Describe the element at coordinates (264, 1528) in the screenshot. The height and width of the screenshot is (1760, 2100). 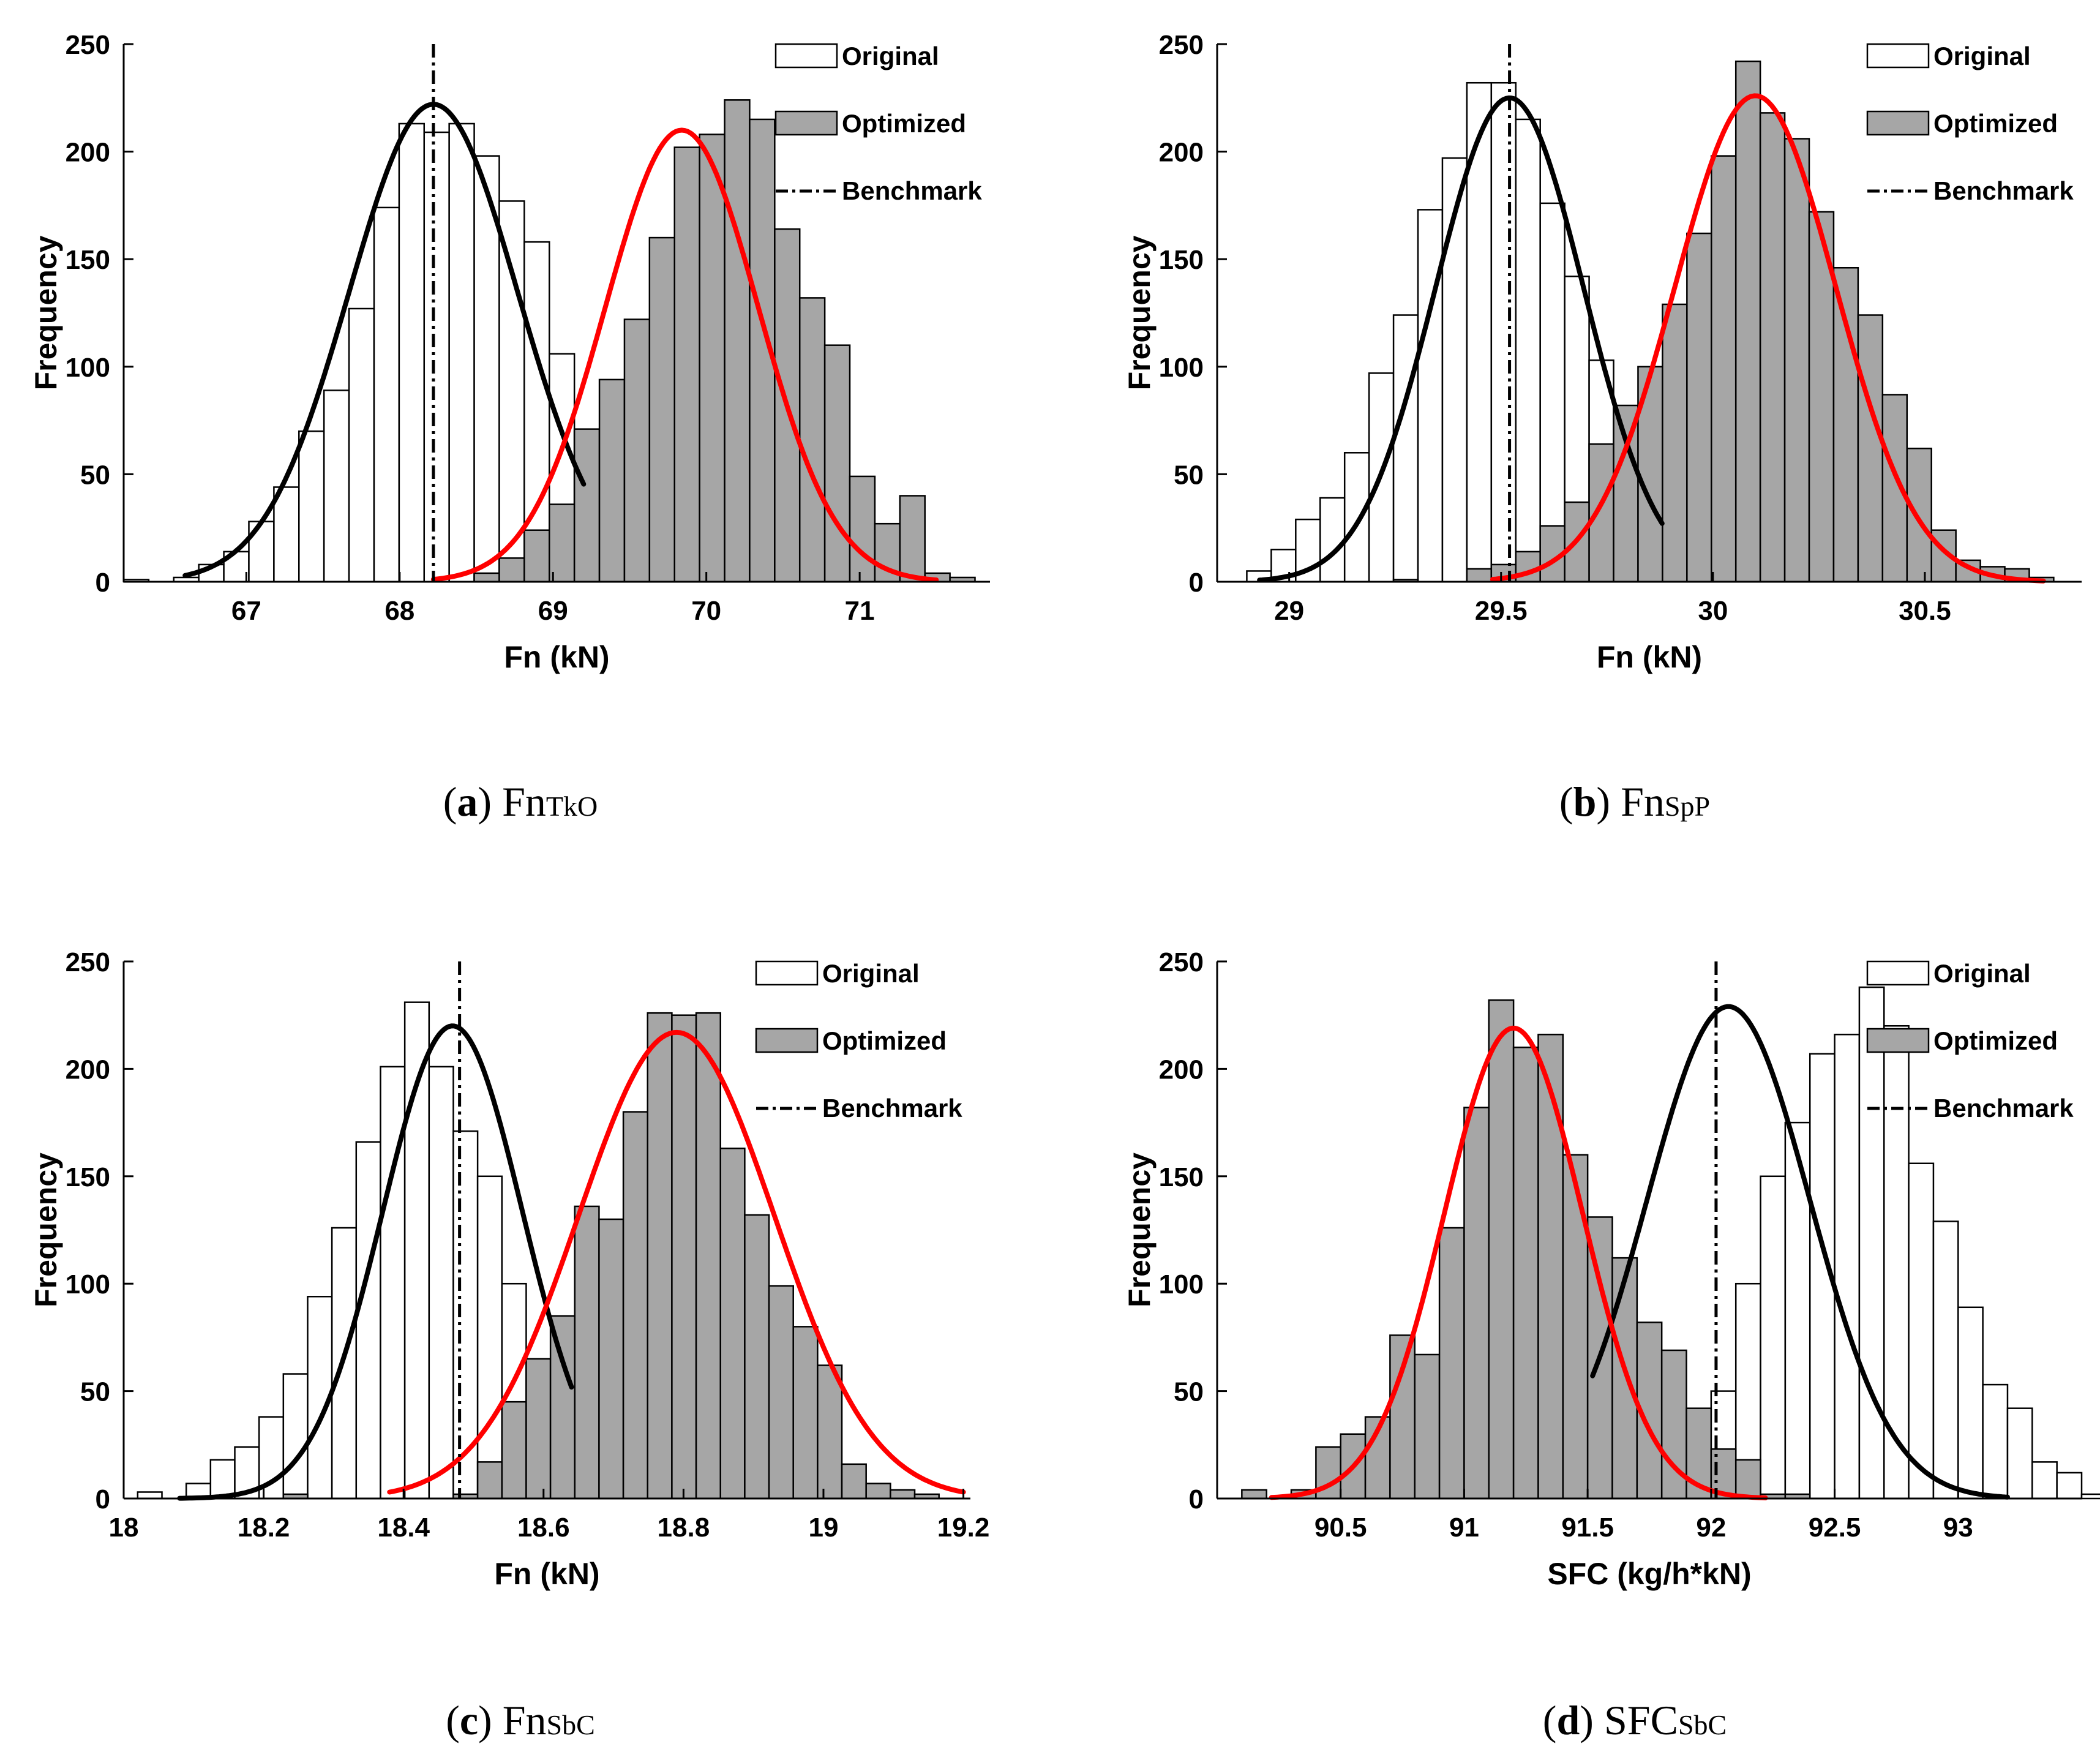
I see `x-tick-label: 18.2` at that location.